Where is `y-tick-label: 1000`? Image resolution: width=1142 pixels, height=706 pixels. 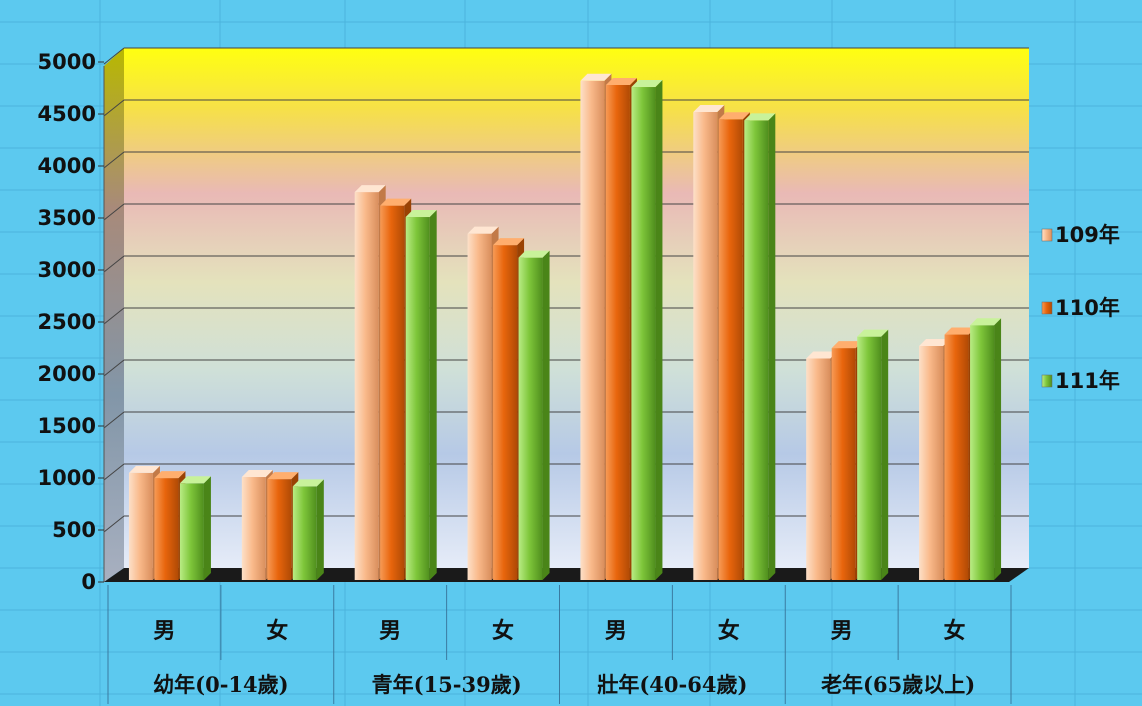 y-tick-label: 1000 is located at coordinates (67, 478).